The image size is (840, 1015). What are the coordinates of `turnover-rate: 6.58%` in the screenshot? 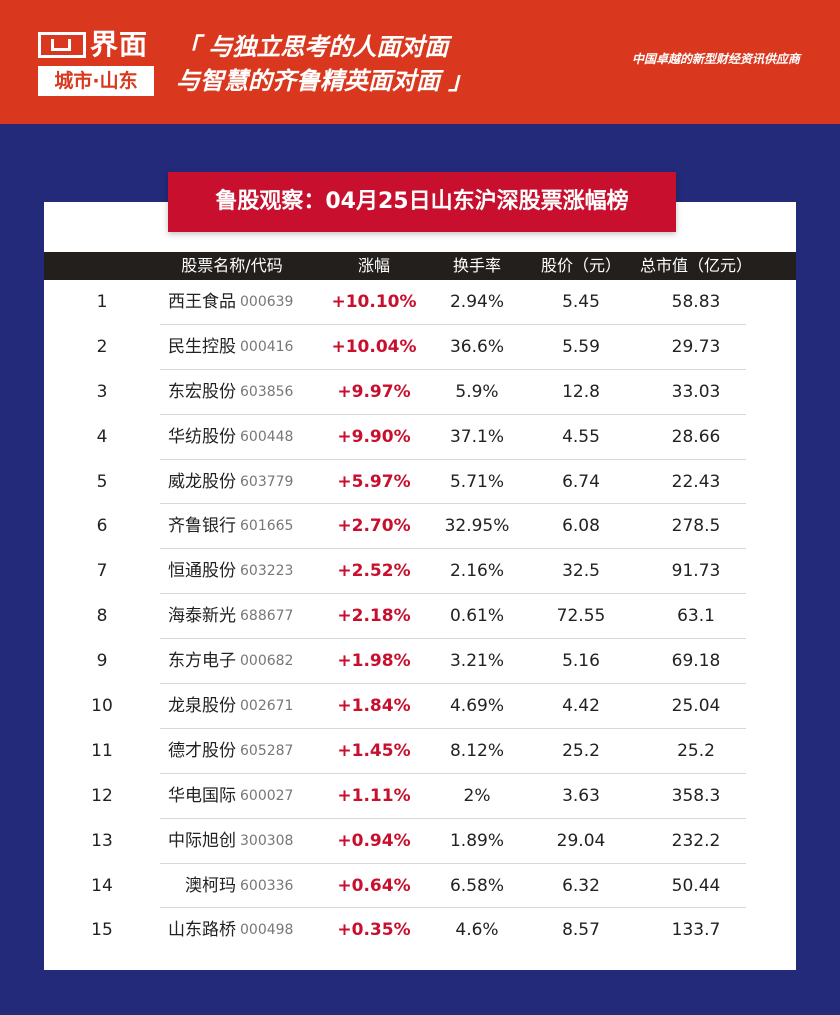 It's located at (476, 885).